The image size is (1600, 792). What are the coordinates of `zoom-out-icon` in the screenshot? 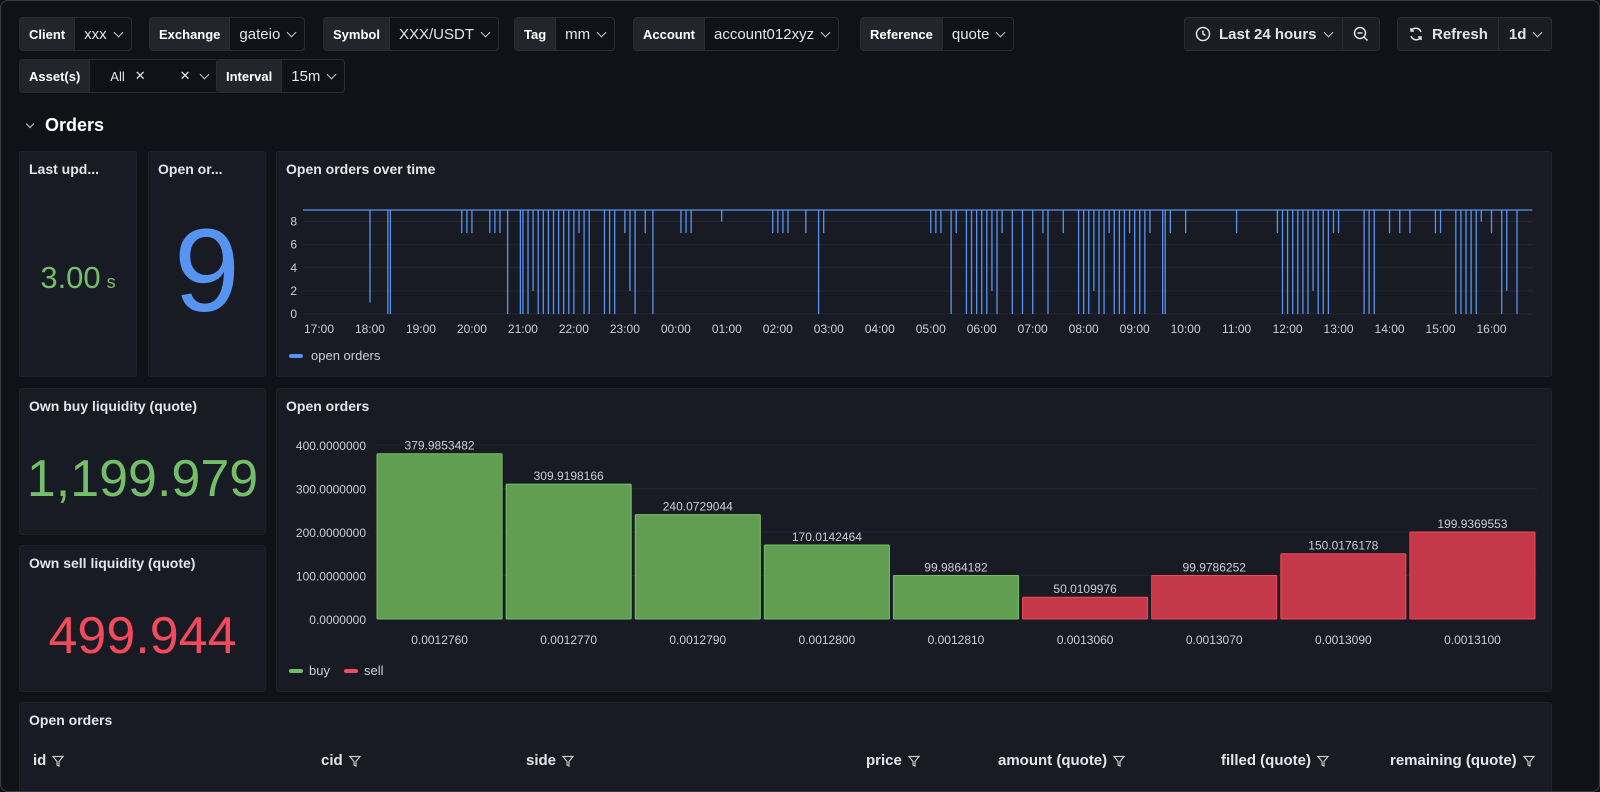 It's located at (1360, 34).